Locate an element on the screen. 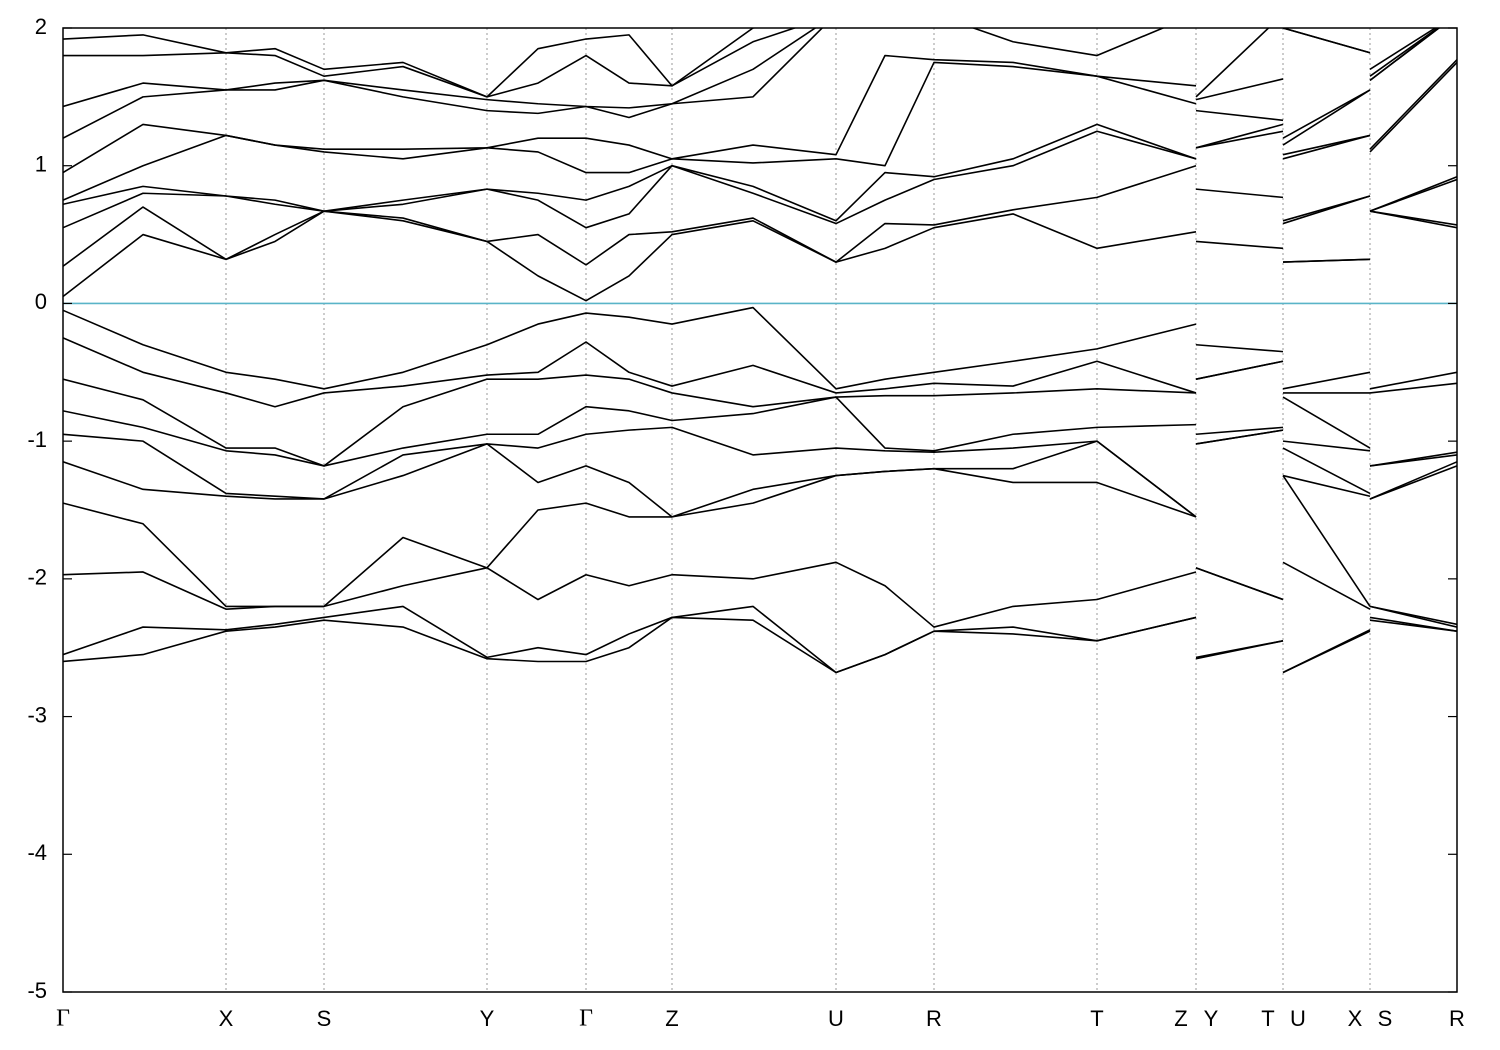  y-tick-label: 2 is located at coordinates (41, 26).